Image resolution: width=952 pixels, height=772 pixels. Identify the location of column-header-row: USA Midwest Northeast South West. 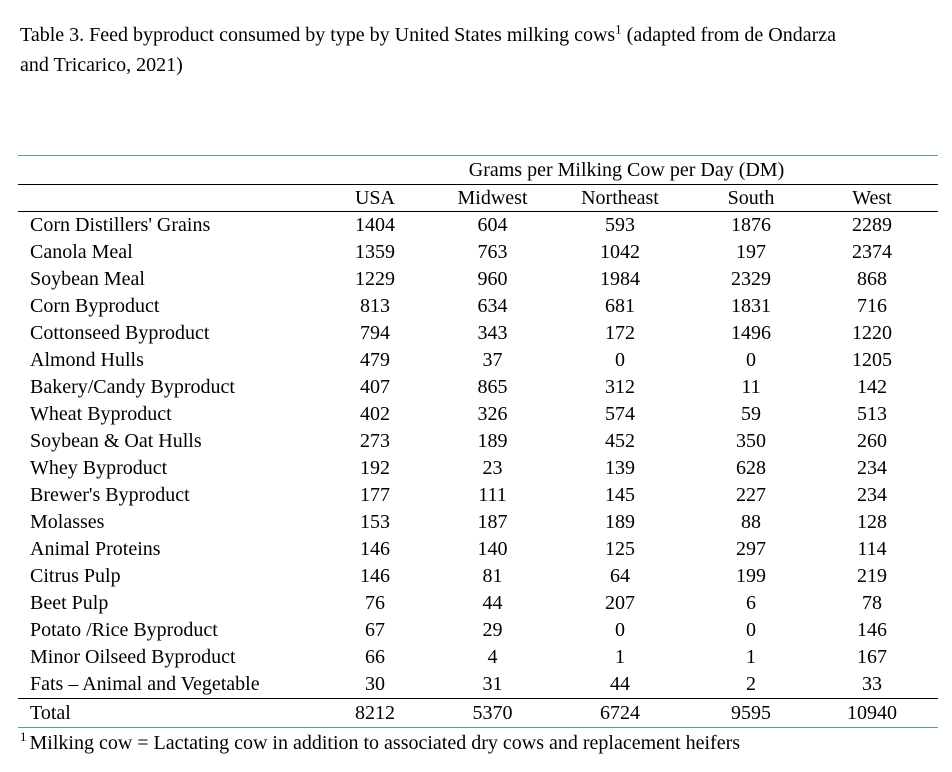
(478, 198).